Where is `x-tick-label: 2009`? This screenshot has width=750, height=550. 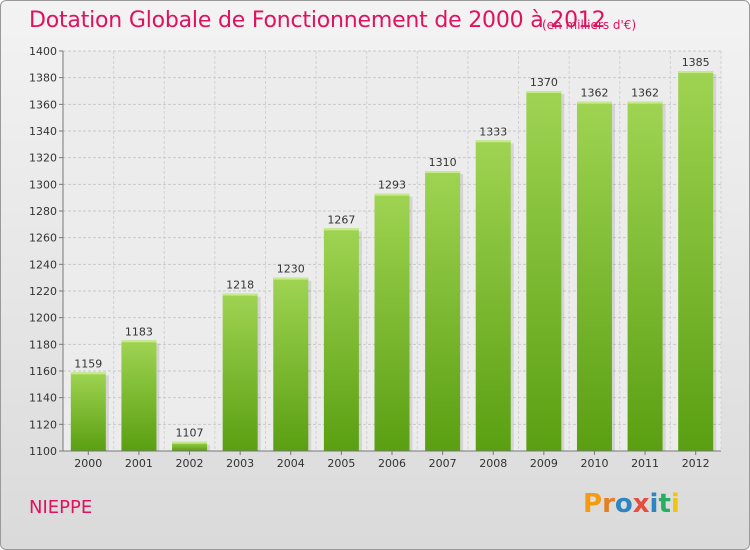
x-tick-label: 2009 is located at coordinates (544, 463).